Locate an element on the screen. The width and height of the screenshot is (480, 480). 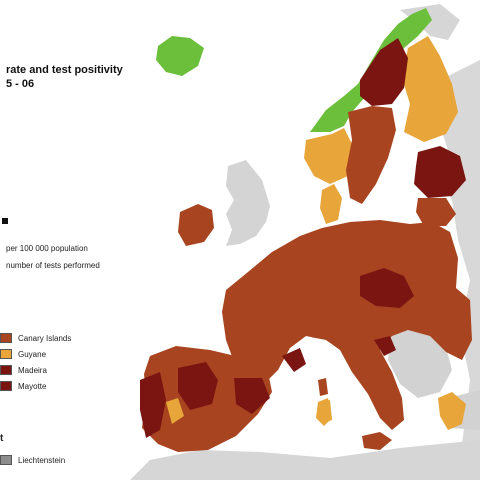
region-ireland is located at coordinates (196, 225).